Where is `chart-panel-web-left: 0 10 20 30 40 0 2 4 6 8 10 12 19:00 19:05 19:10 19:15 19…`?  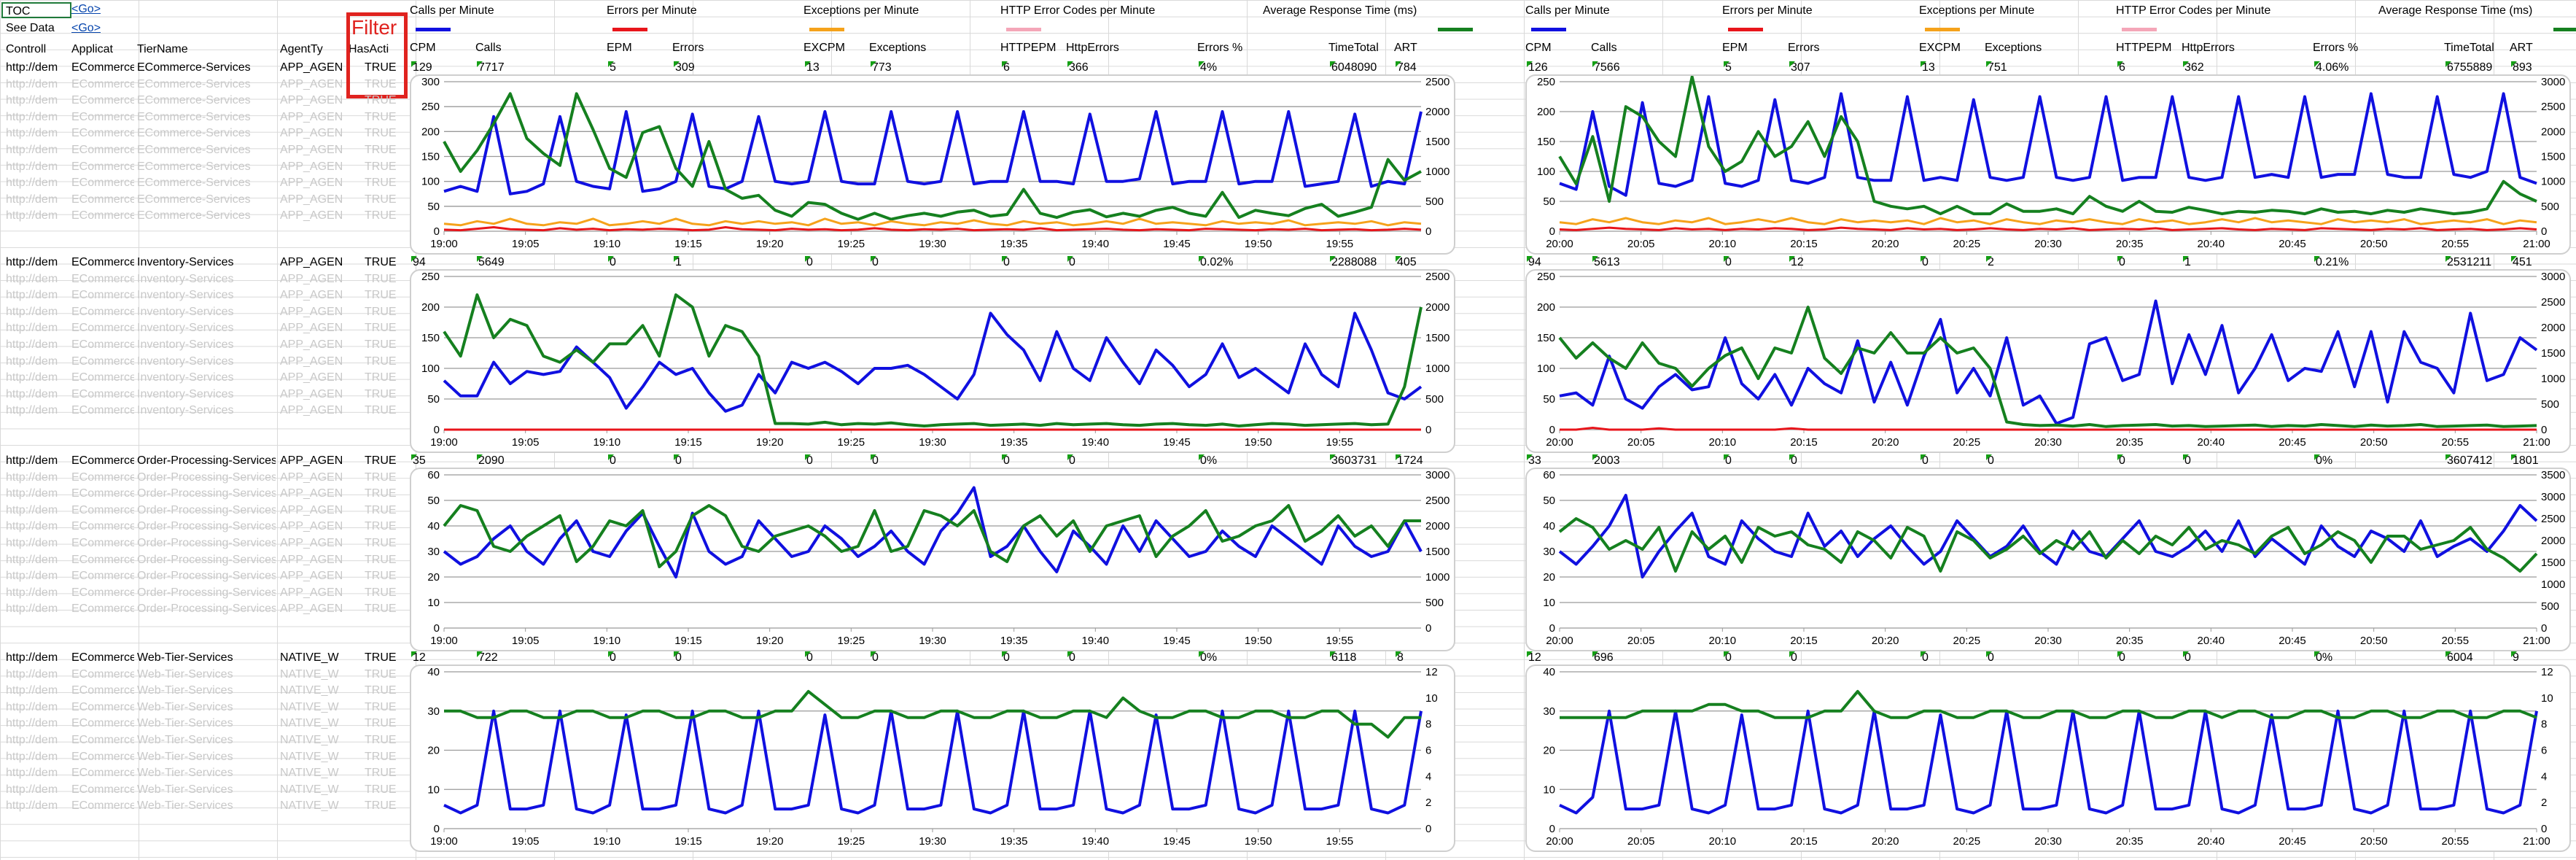 chart-panel-web-left: 0 10 20 30 40 0 2 4 6 8 10 12 19:00 19:05 19:10 19:15 19… is located at coordinates (932, 758).